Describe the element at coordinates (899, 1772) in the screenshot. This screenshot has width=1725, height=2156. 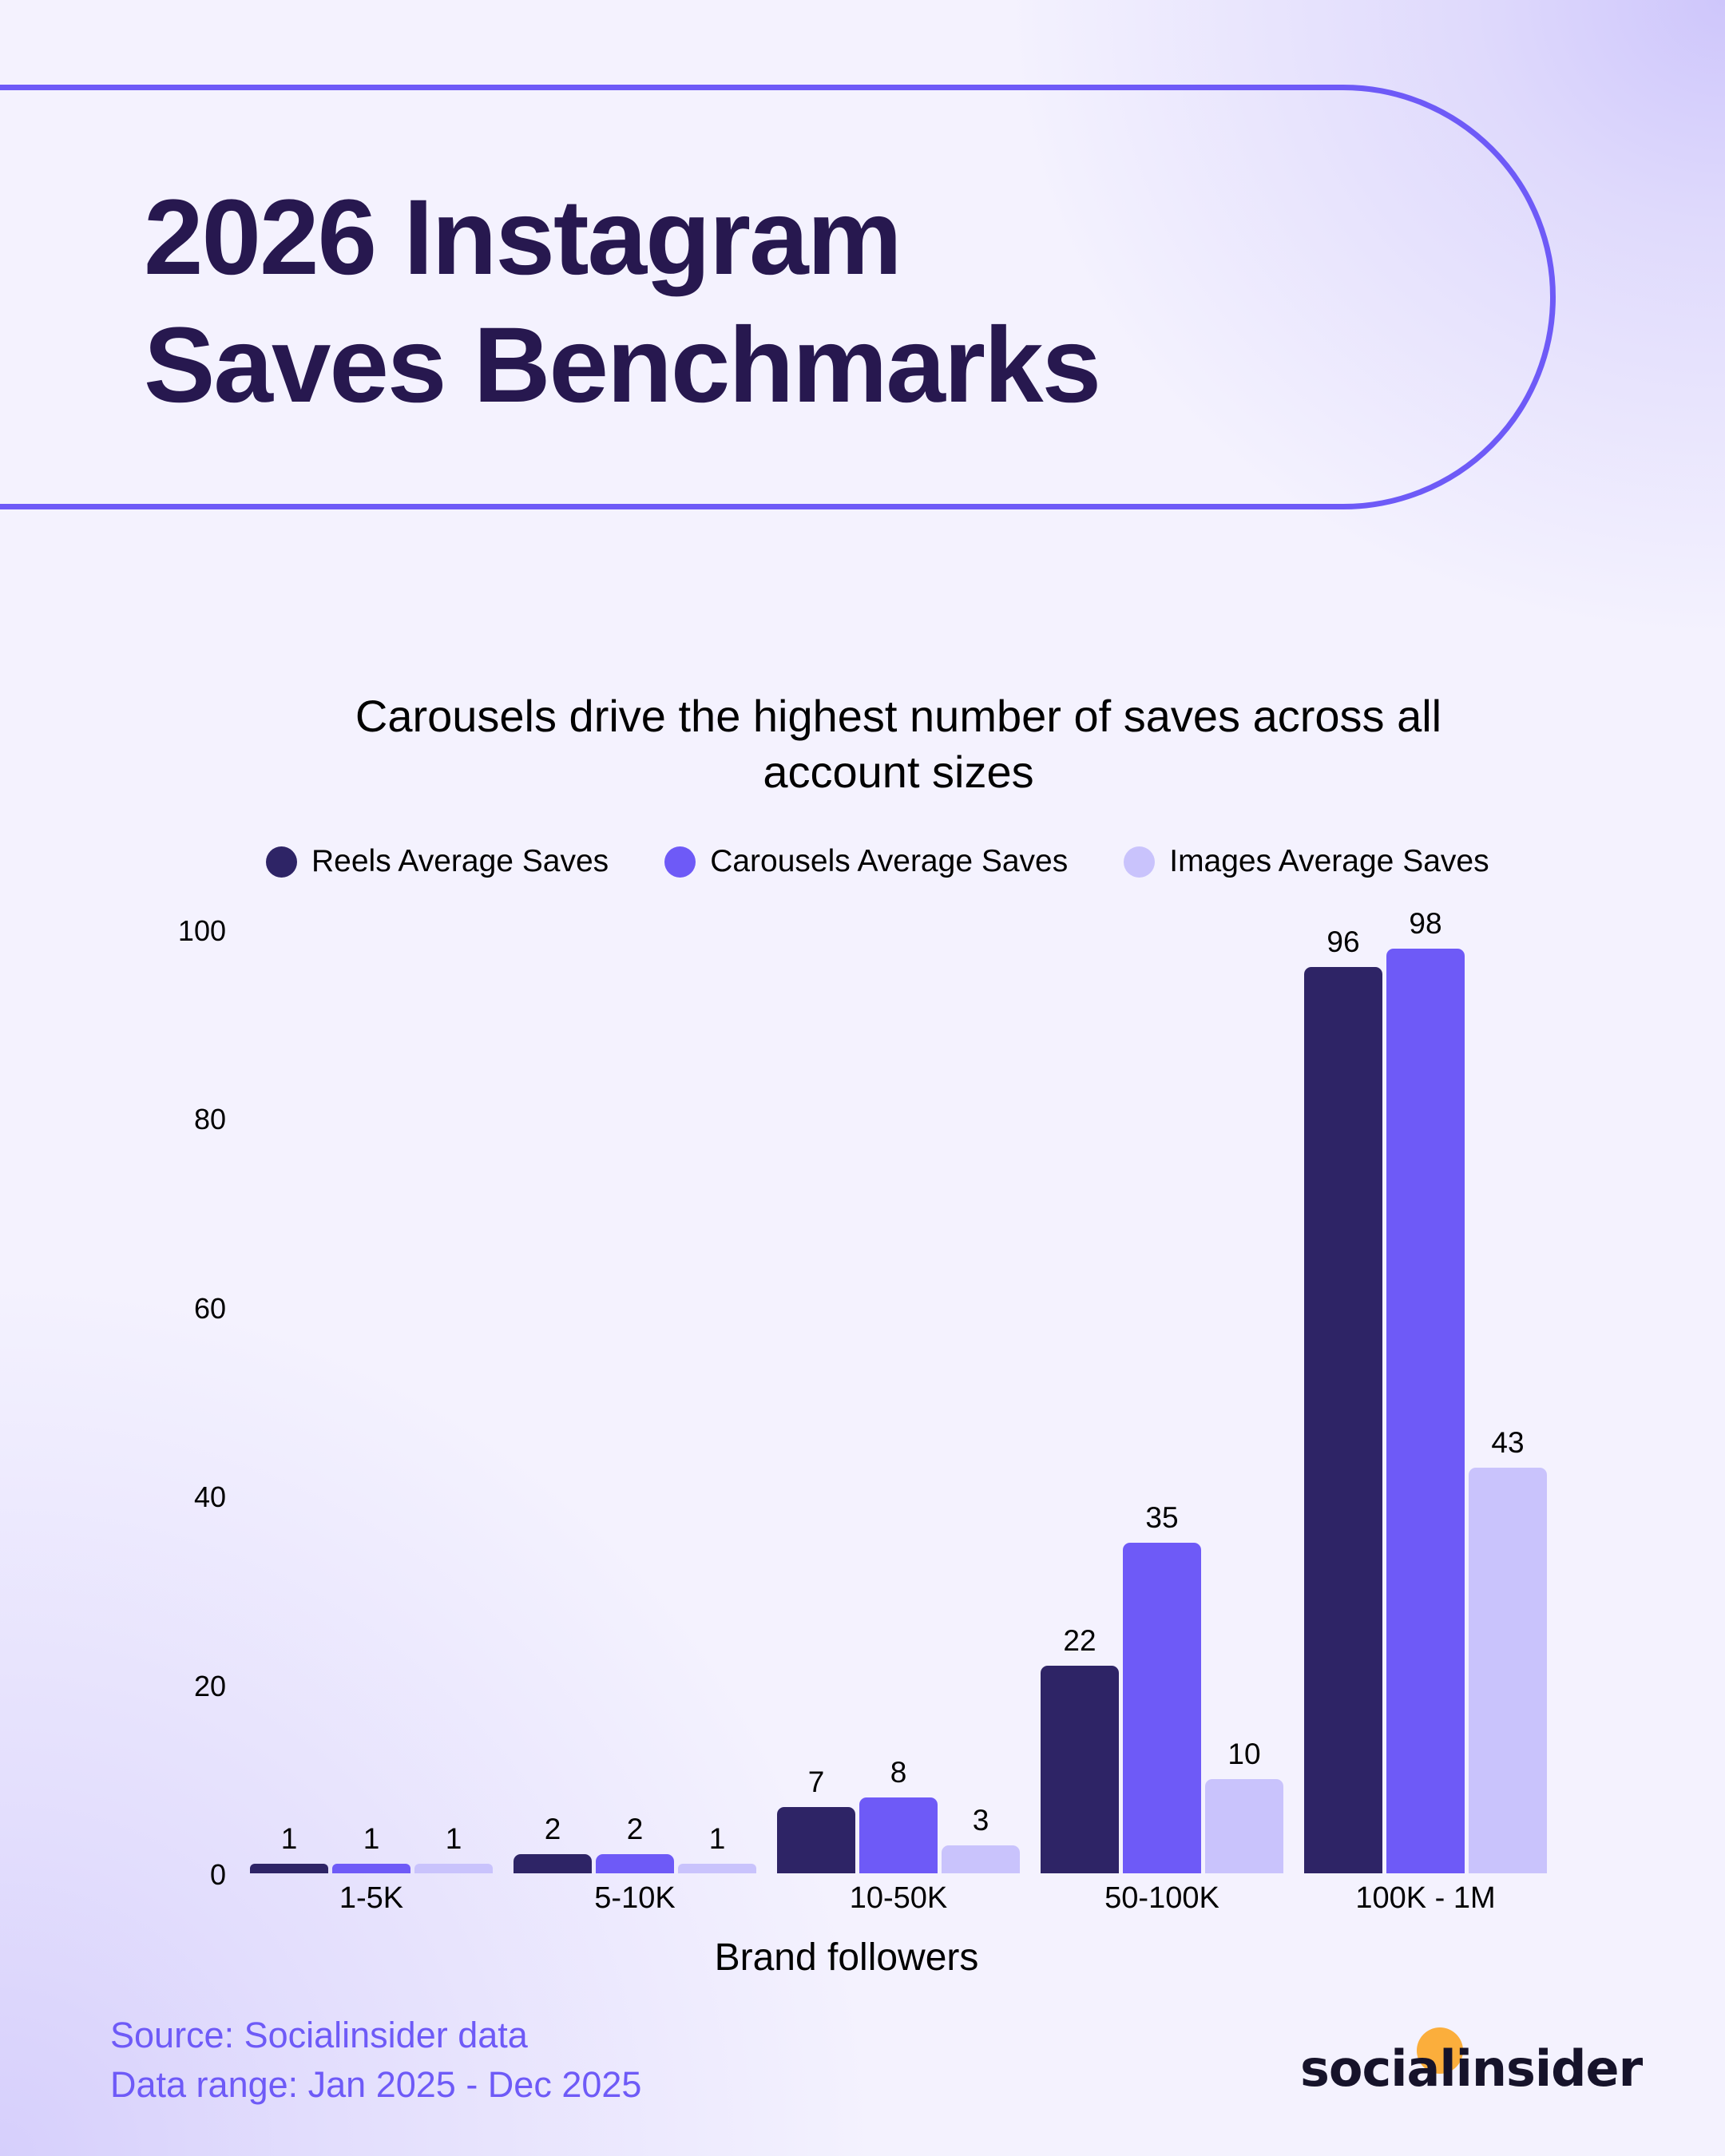
I see `bar-value-label: 8` at that location.